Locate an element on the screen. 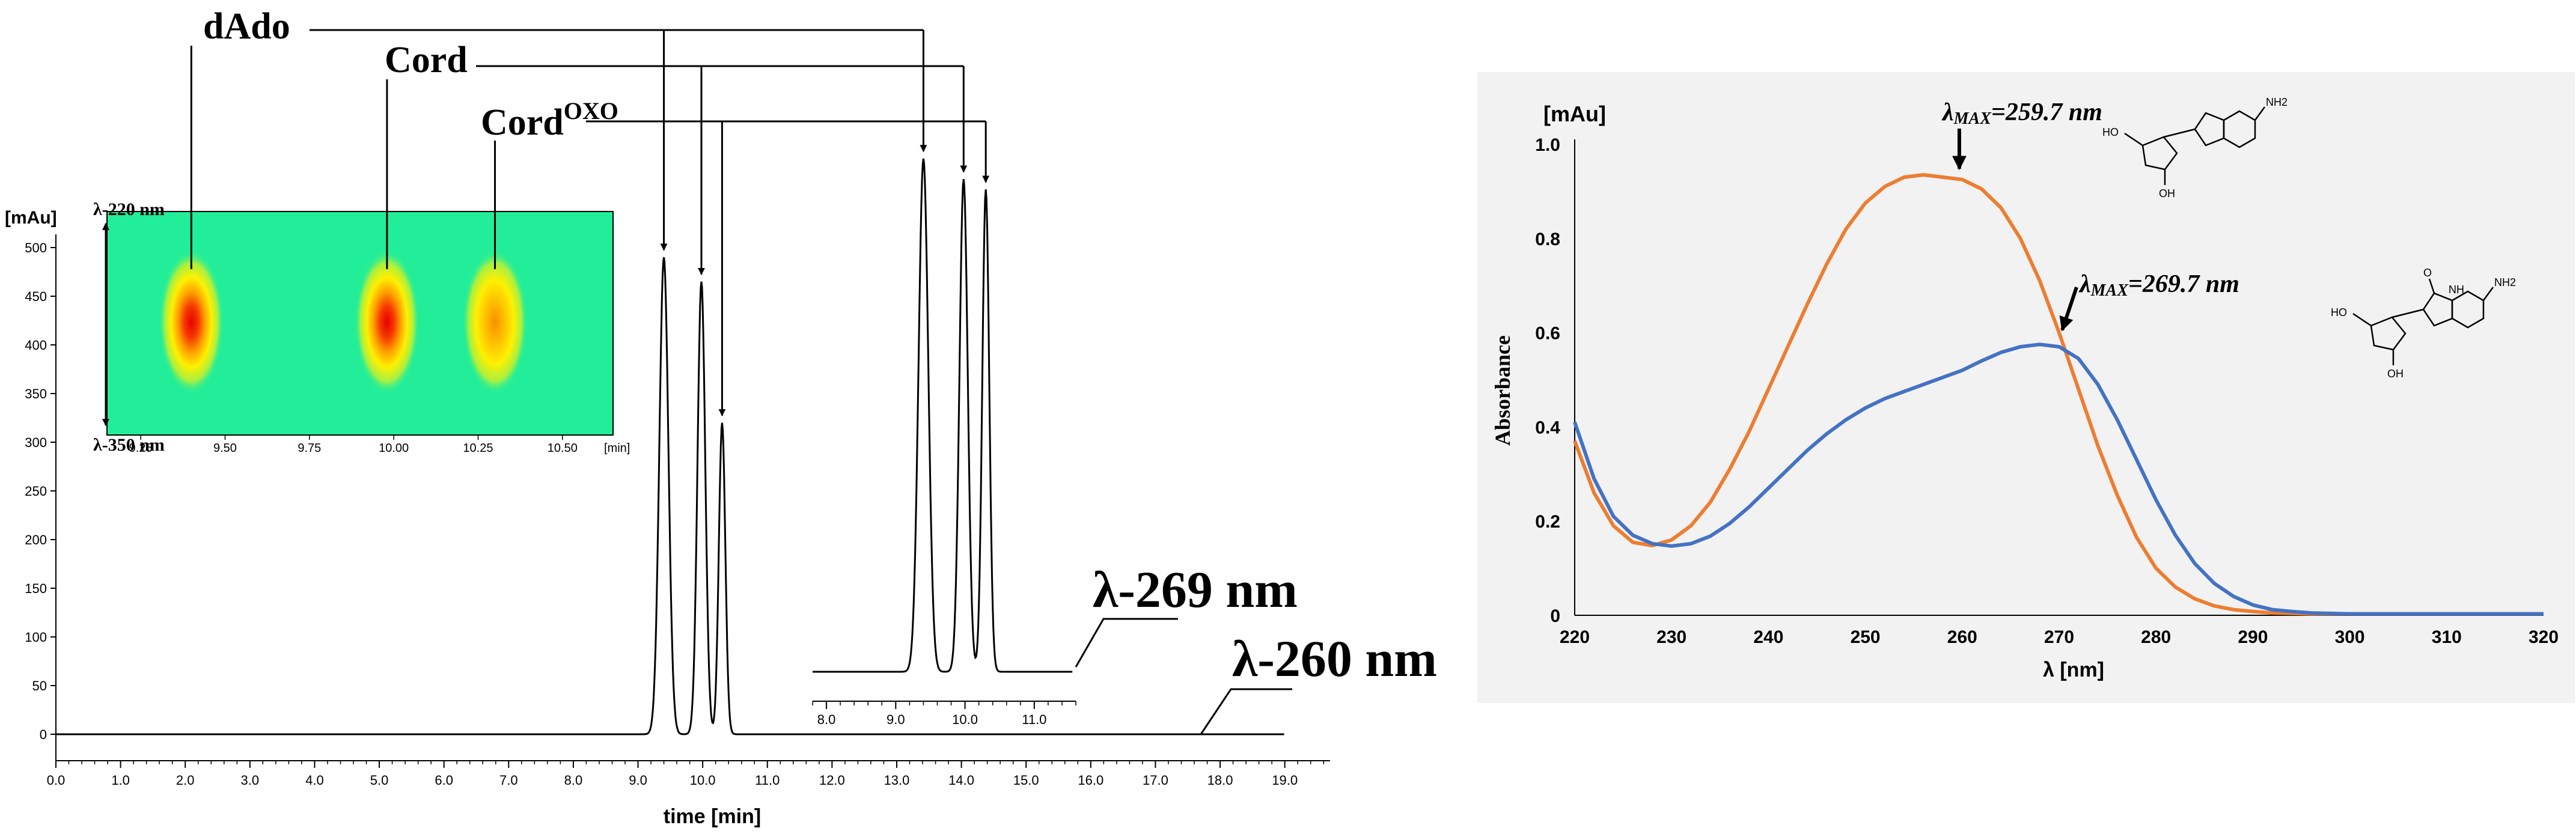 Image resolution: width=2576 pixels, height=834 pixels. heatmap-spots is located at coordinates (343, 322).